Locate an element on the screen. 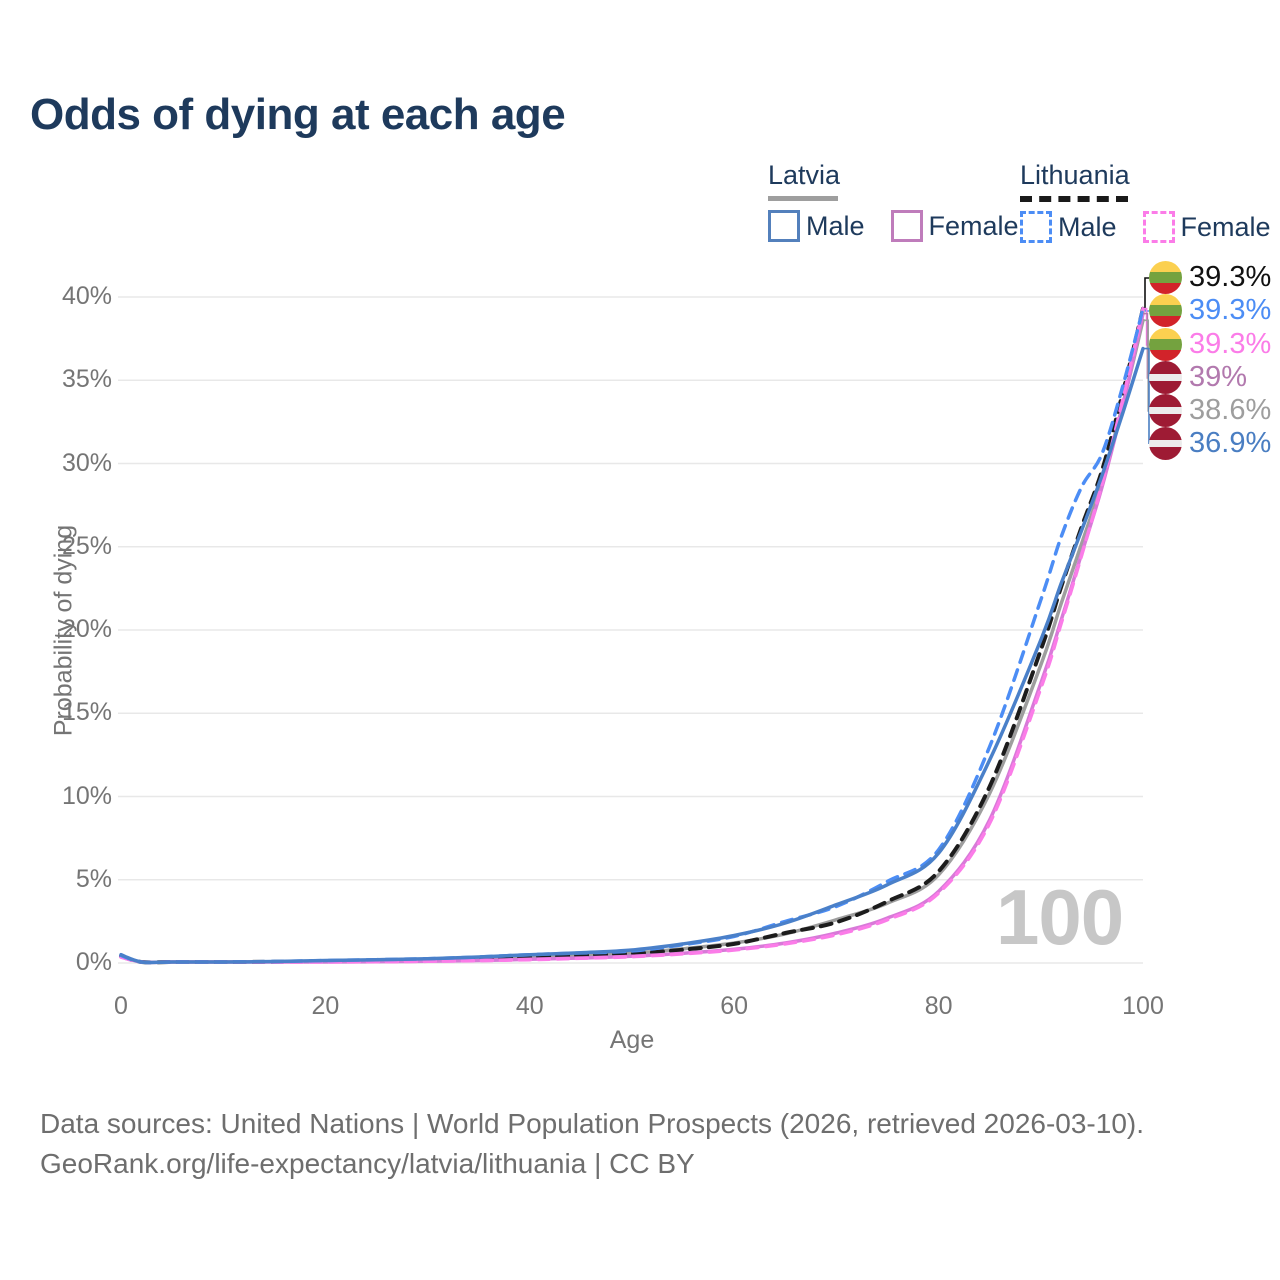  y-tick-label: 35% is located at coordinates (86, 379).